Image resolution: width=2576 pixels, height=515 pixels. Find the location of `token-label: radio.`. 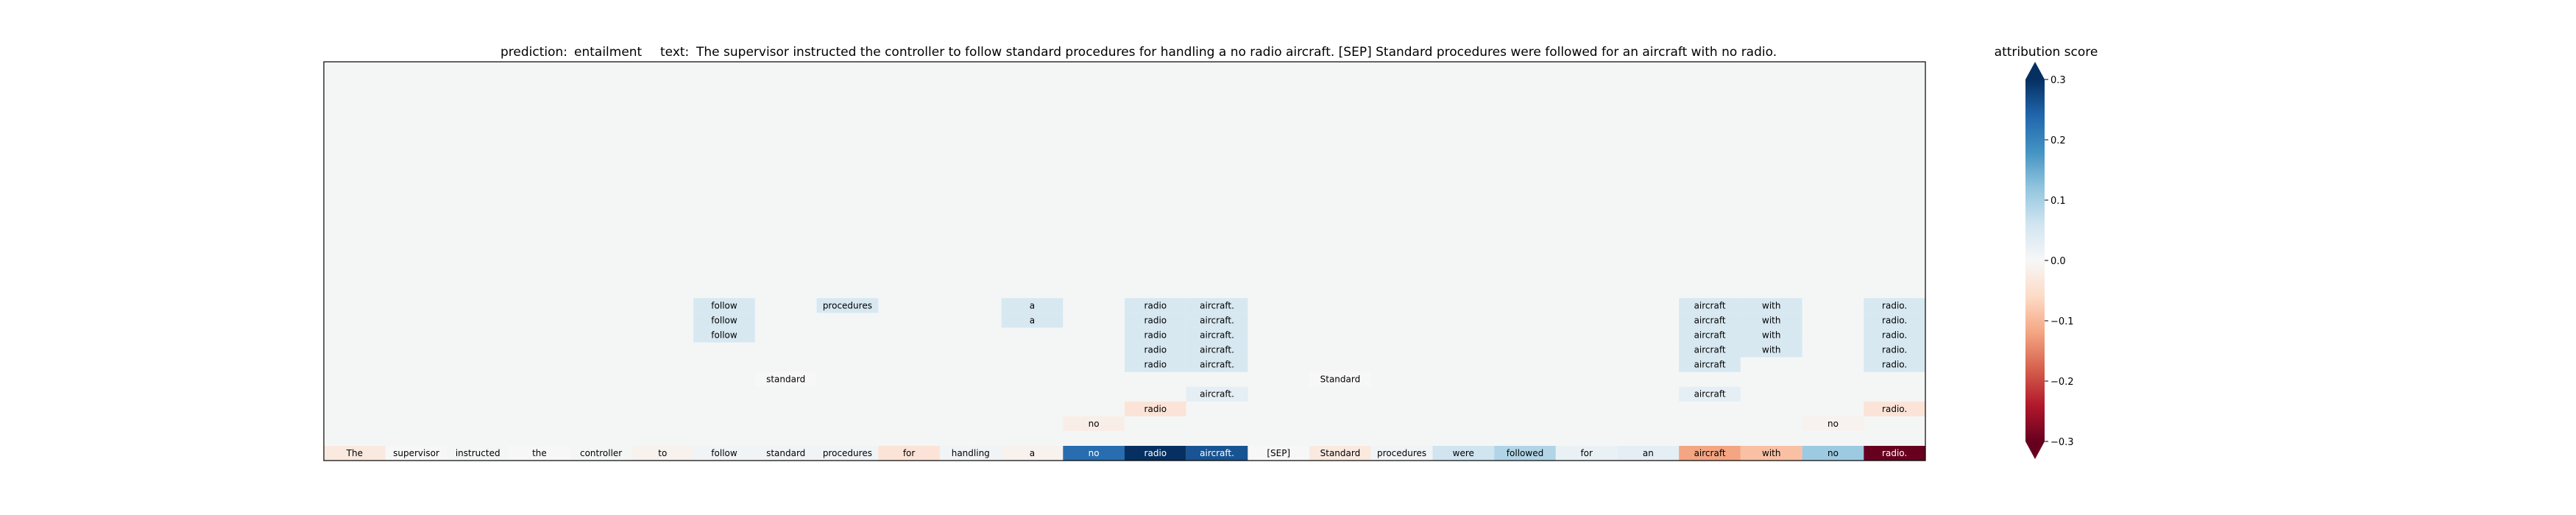

token-label: radio. is located at coordinates (1895, 453).